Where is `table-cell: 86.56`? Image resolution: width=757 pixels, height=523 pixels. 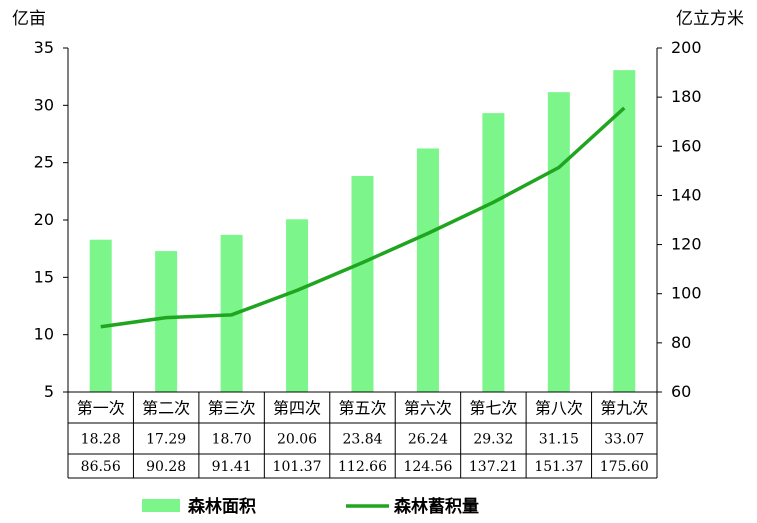 table-cell: 86.56 is located at coordinates (101, 467).